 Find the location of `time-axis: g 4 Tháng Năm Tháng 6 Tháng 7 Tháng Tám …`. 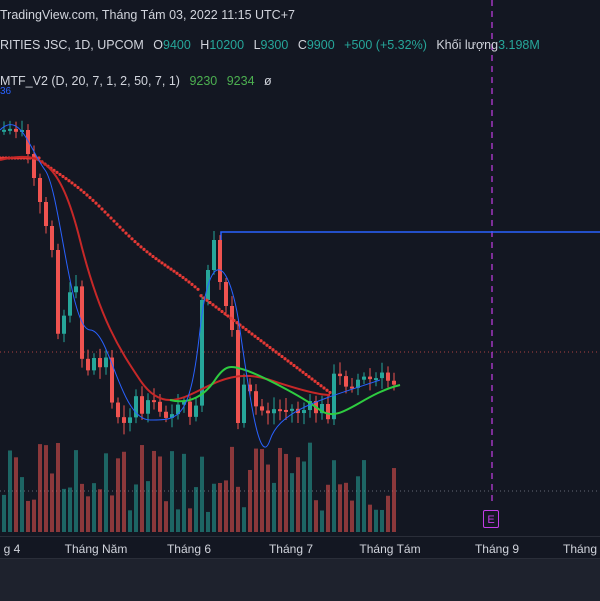

time-axis: g 4 Tháng Năm Tháng 6 Tháng 7 Tháng Tám … is located at coordinates (300, 547).